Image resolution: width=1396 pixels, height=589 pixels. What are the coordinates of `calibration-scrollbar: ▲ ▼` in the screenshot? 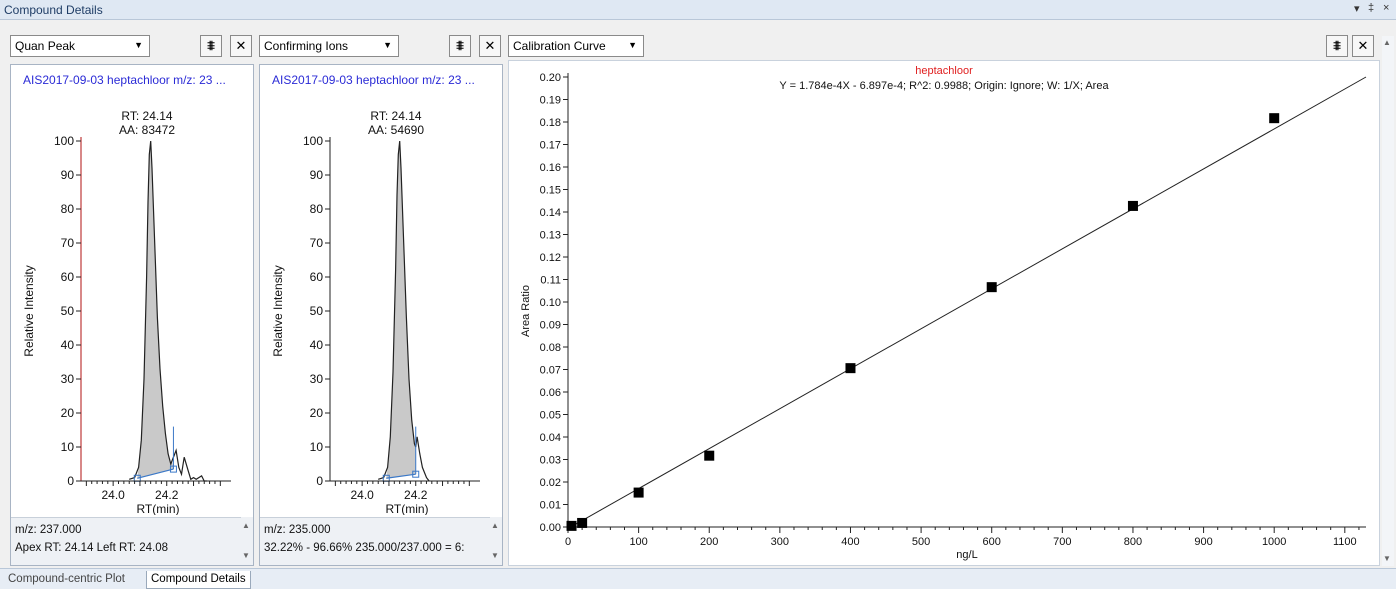 It's located at (1388, 301).